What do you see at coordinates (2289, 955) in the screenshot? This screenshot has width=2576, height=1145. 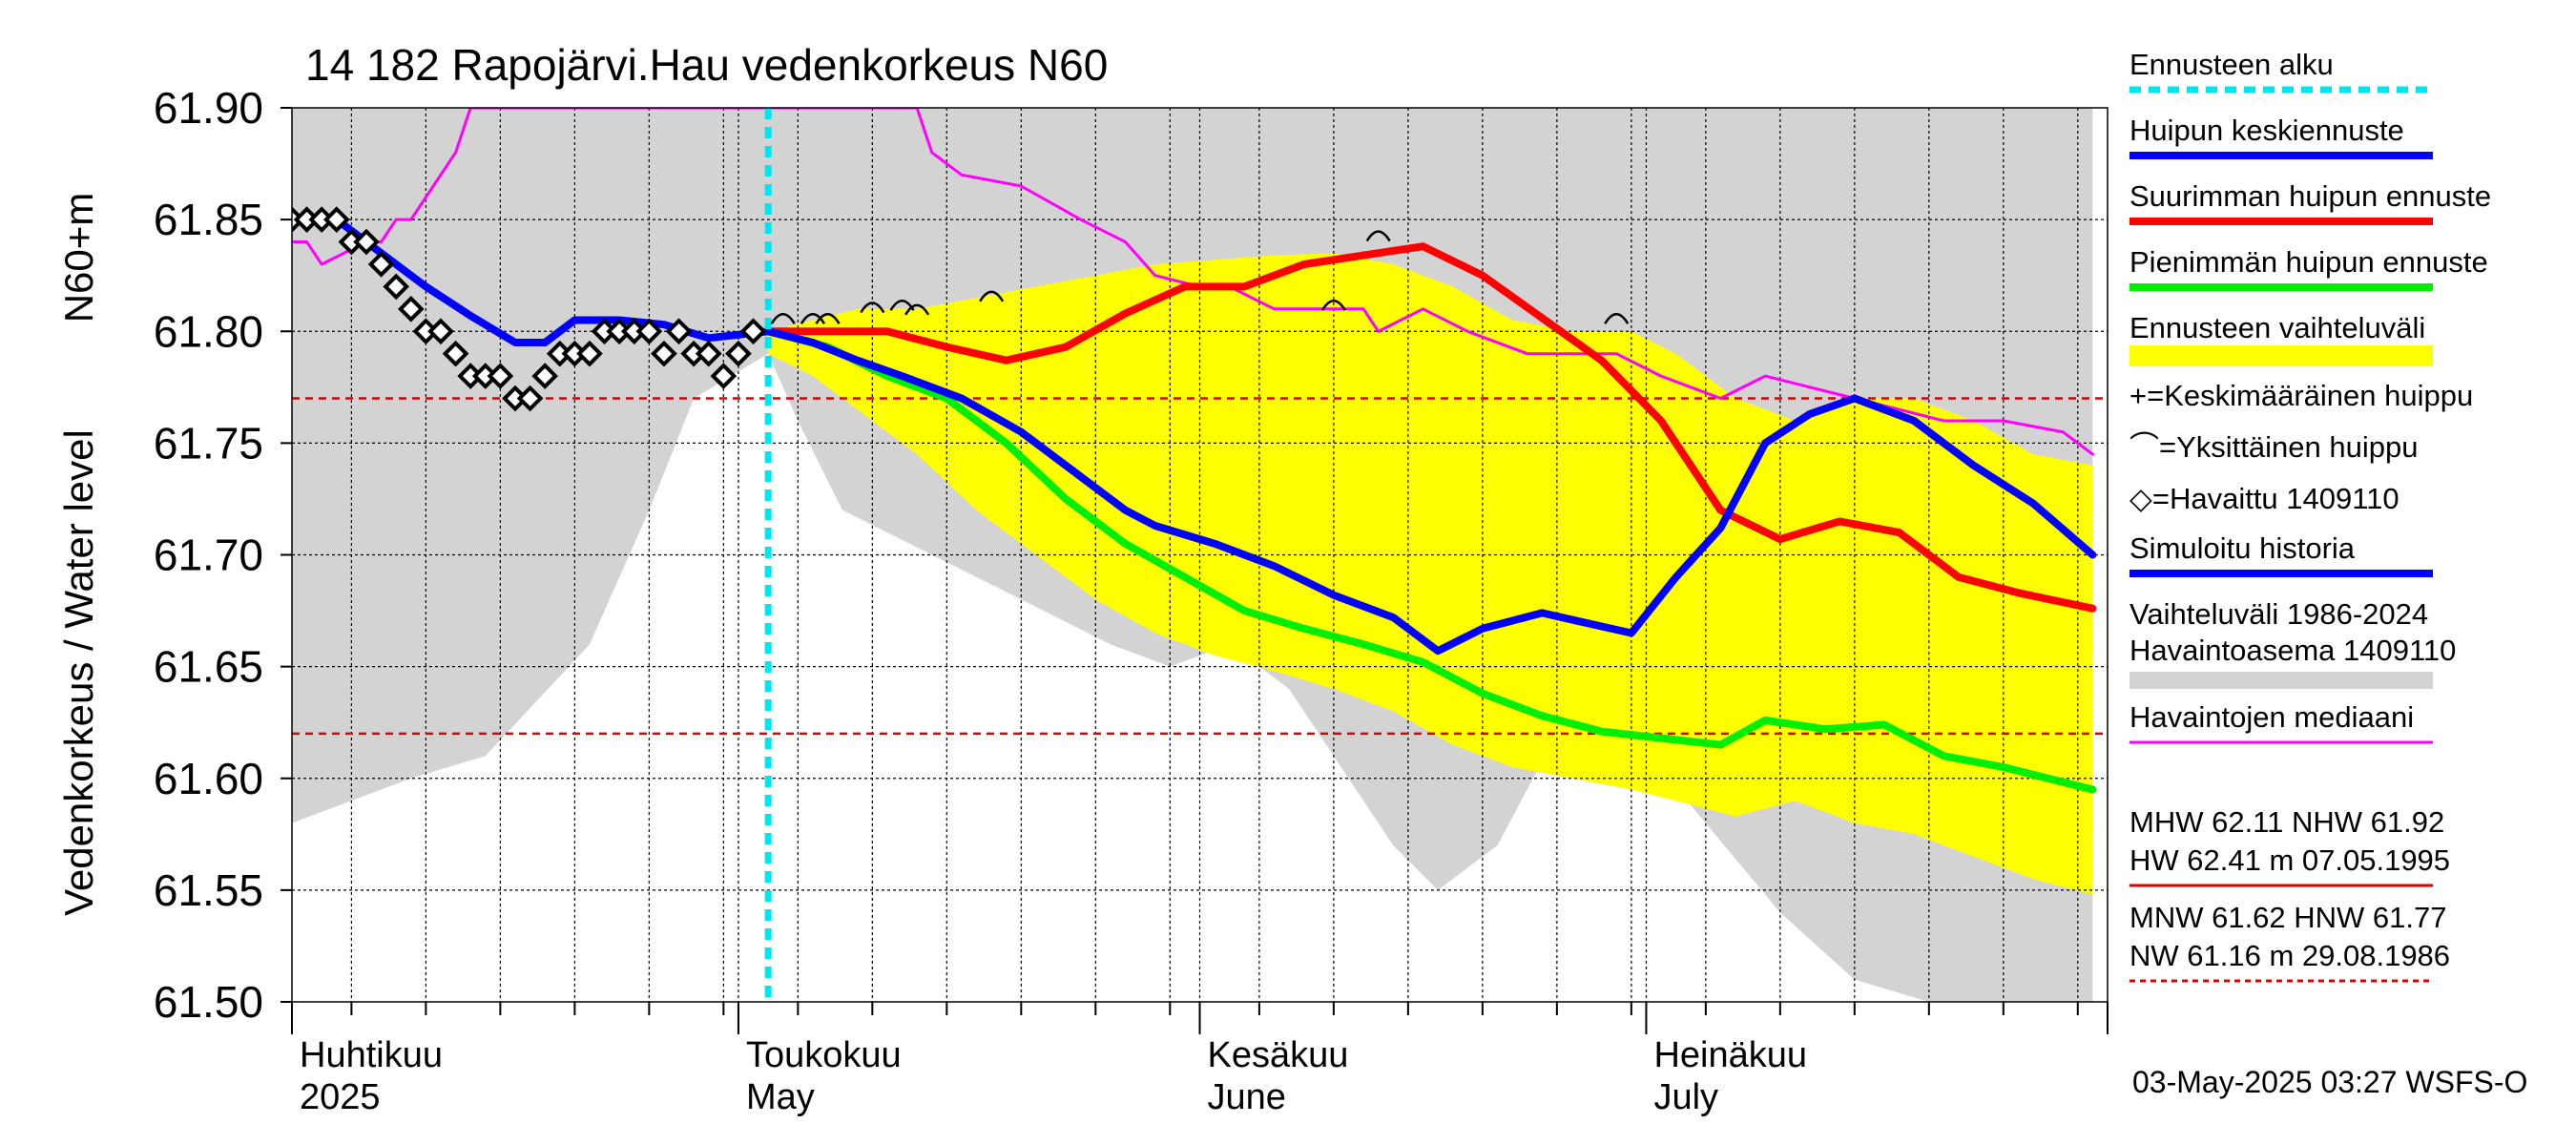 I see `stat-line: NW 61.16 m 29.08.1986` at bounding box center [2289, 955].